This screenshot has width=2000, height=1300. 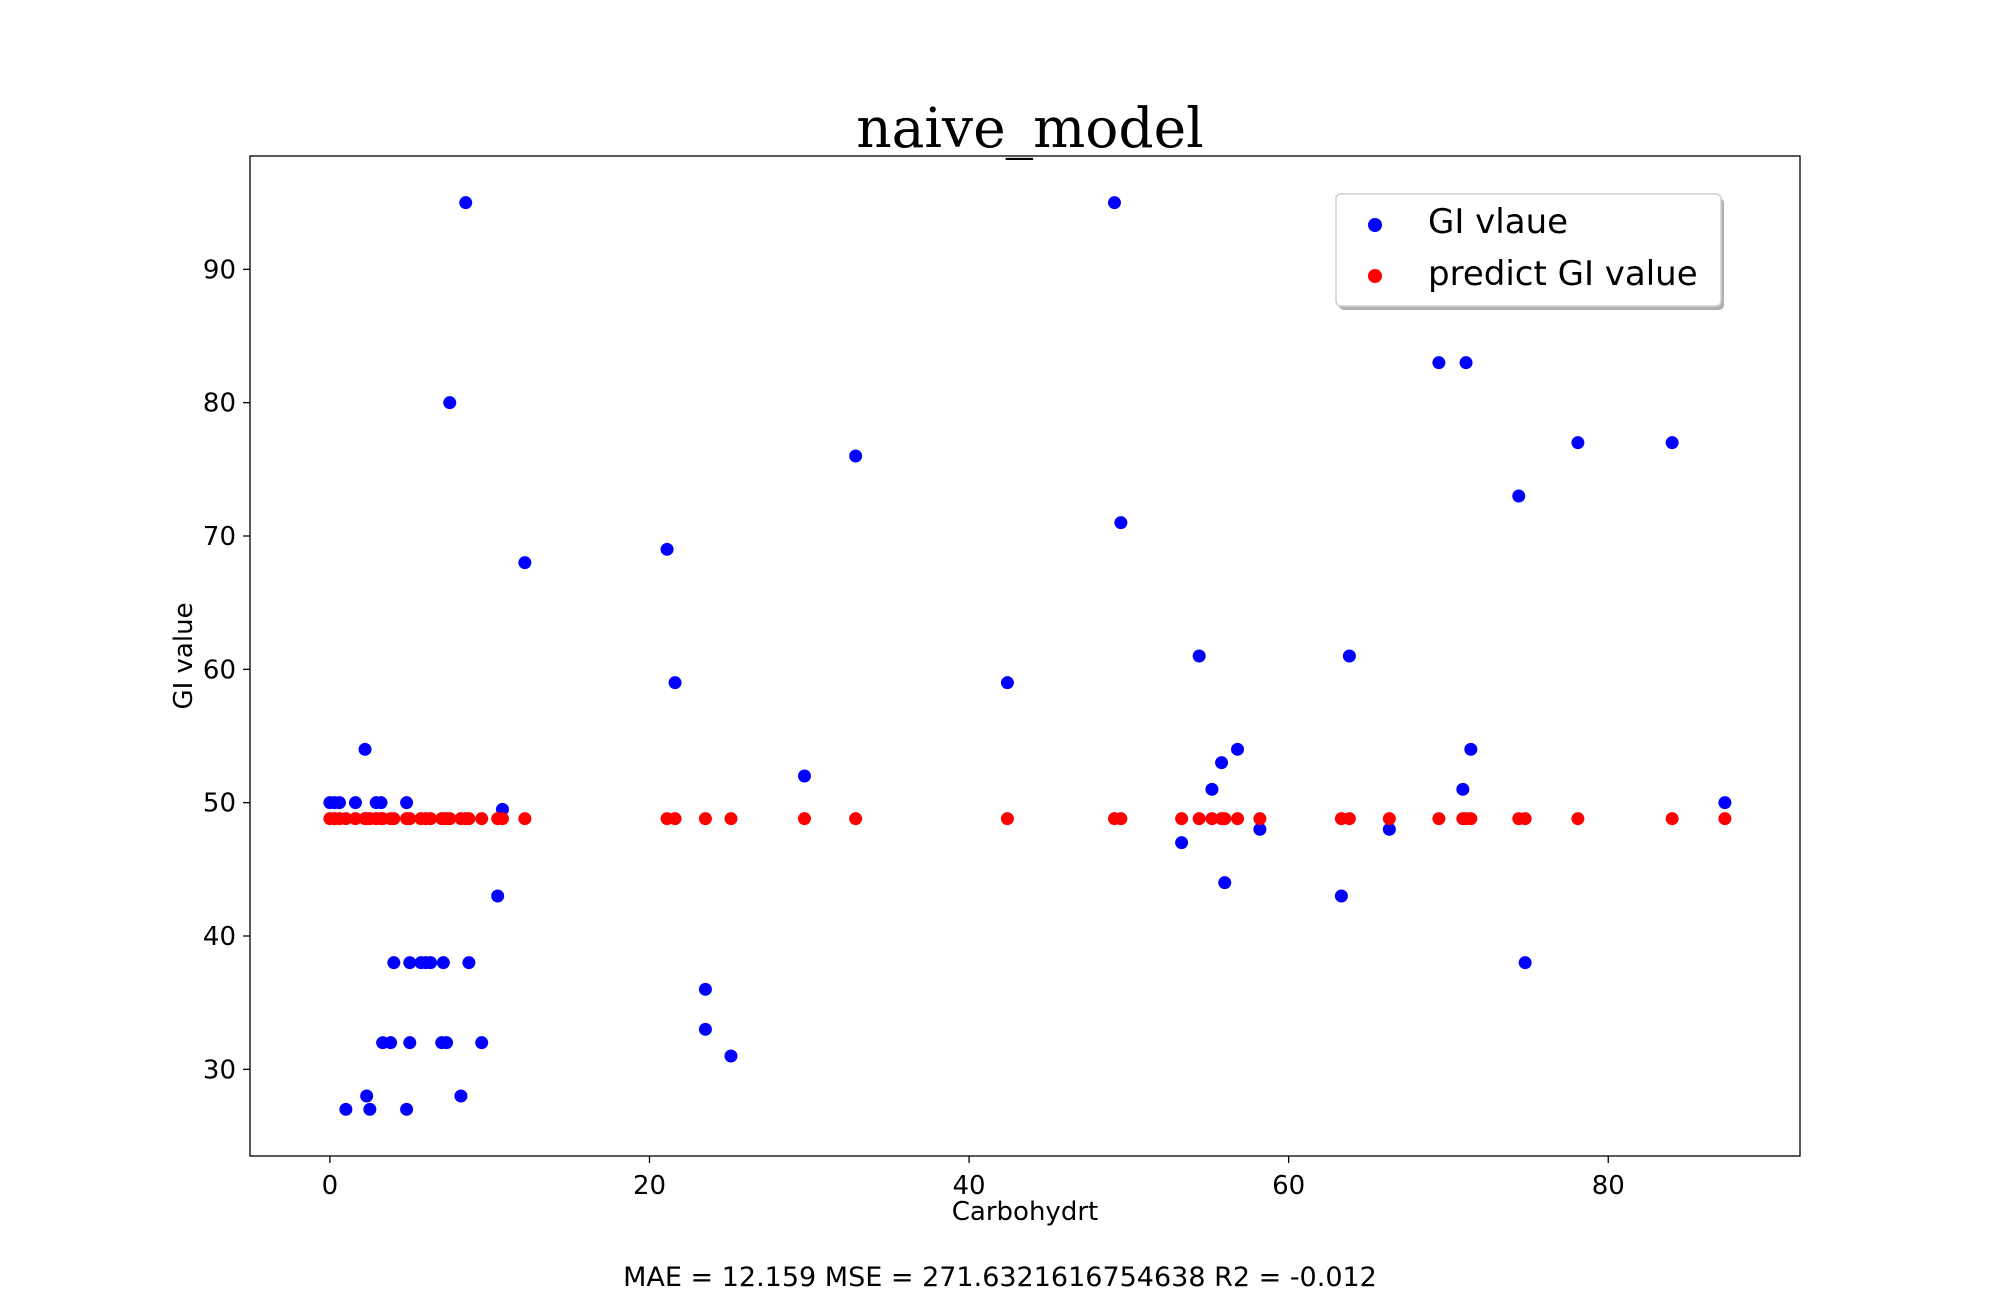 What do you see at coordinates (219, 670) in the screenshot?
I see `y-tick-label: 60` at bounding box center [219, 670].